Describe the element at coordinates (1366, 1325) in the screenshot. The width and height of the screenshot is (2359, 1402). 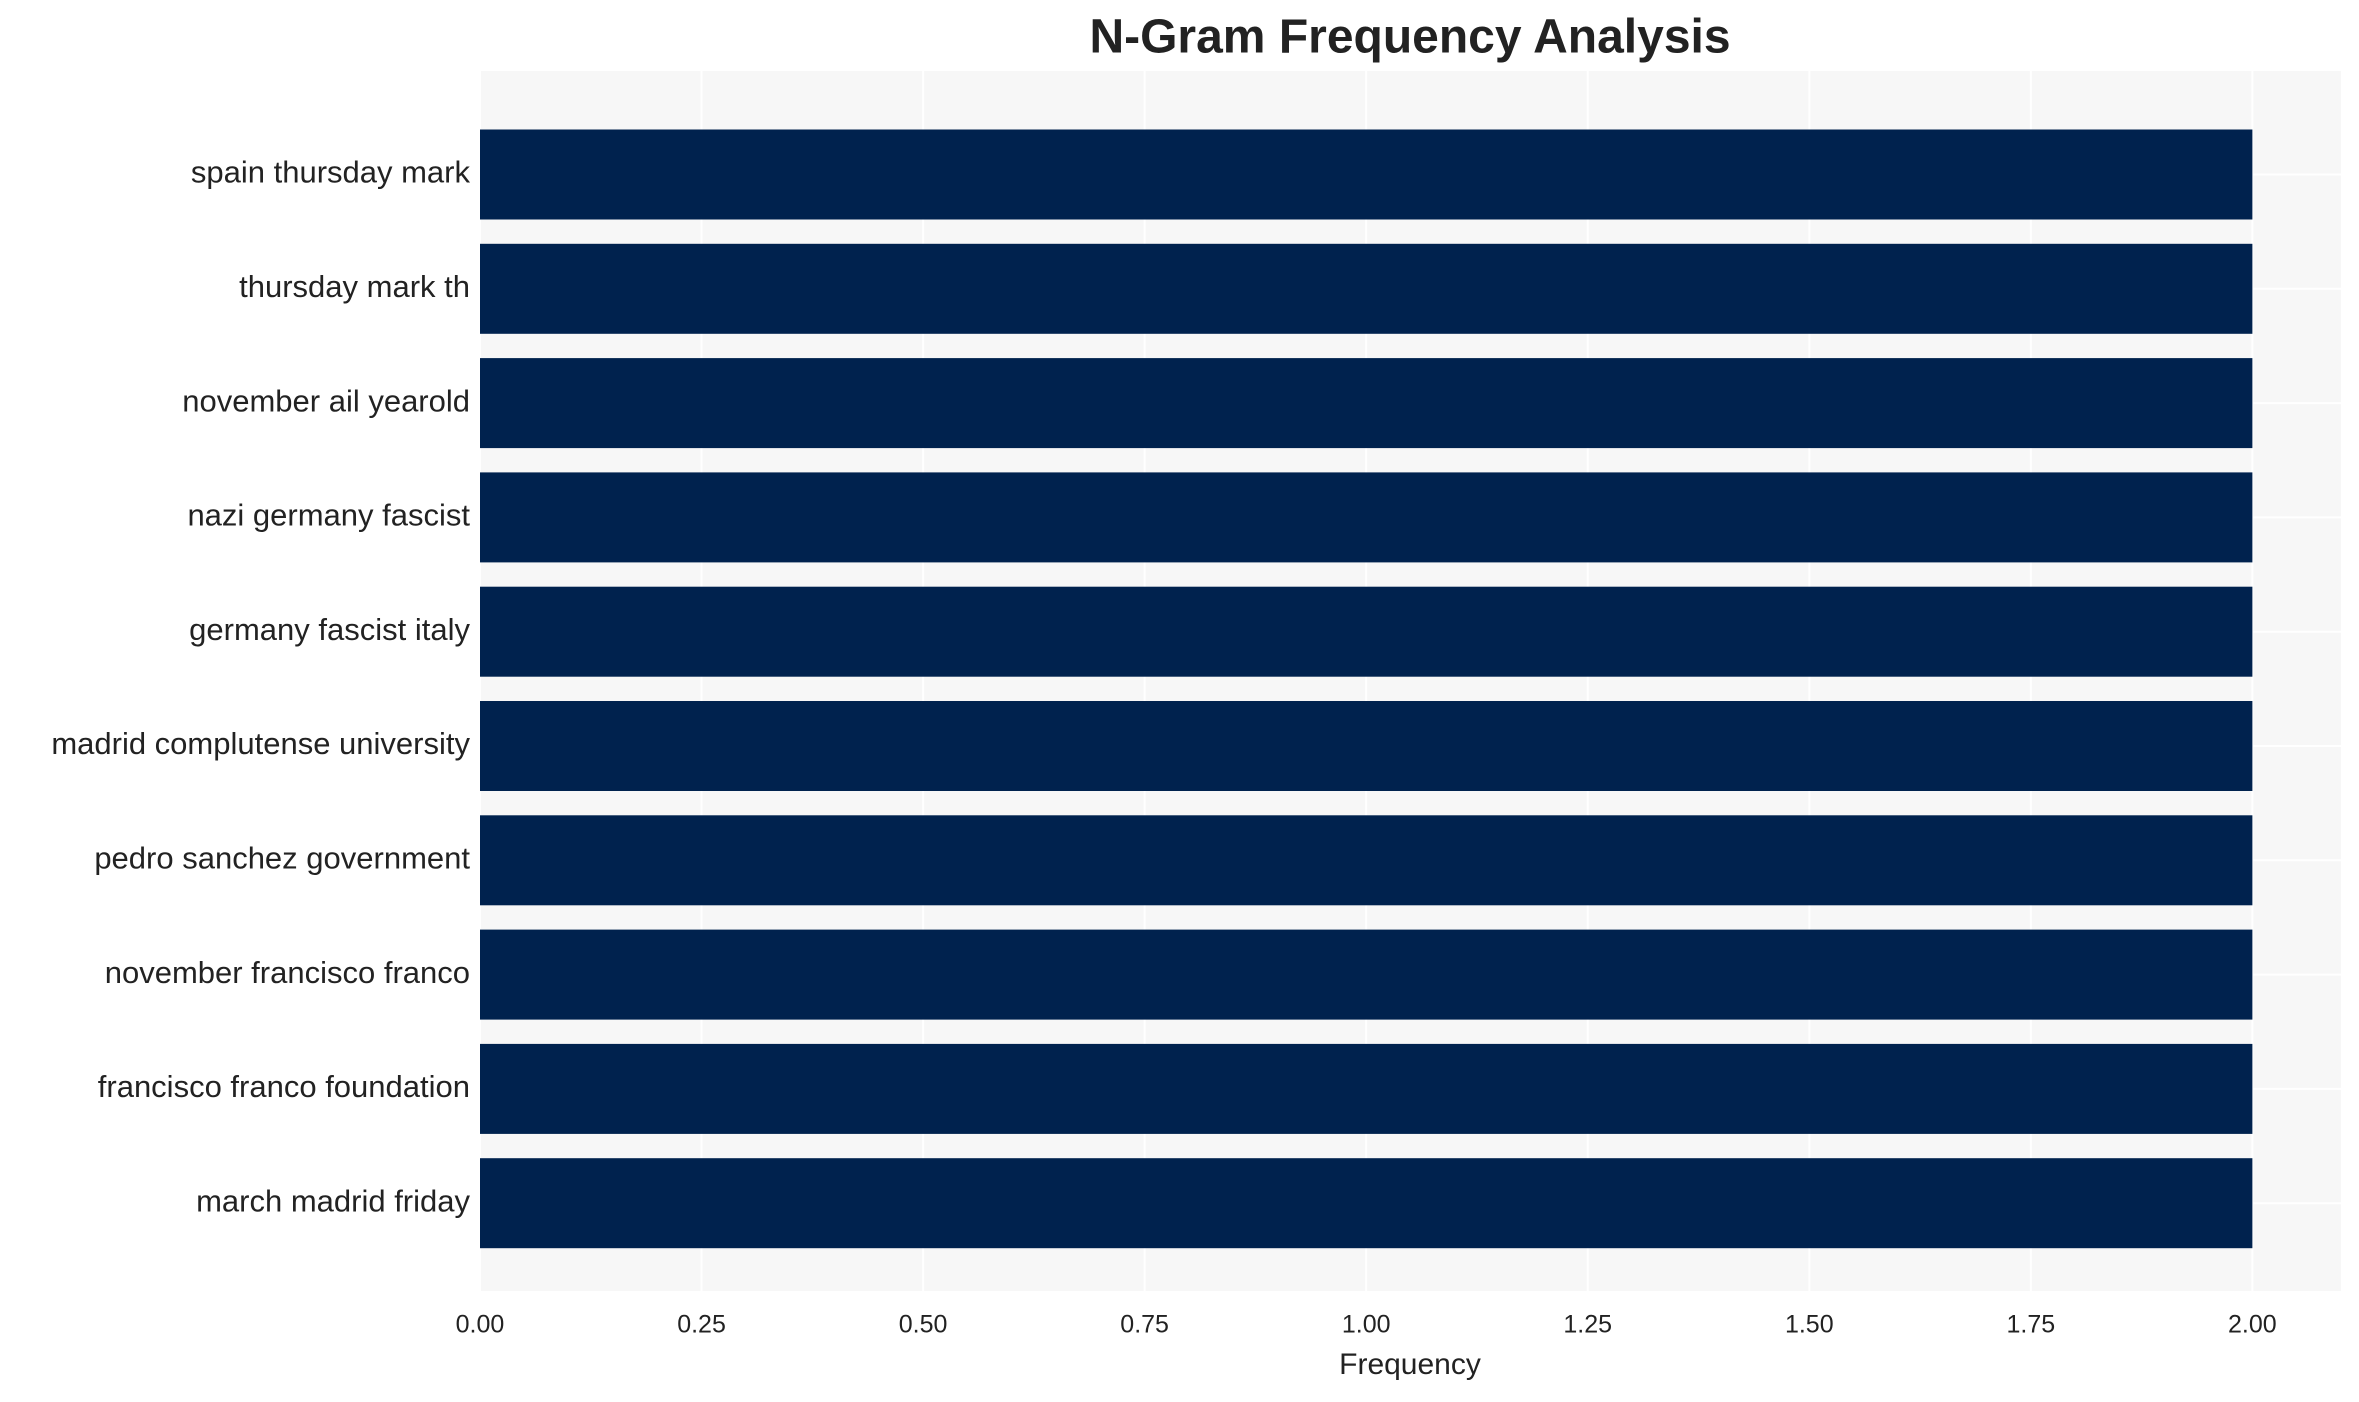
I see `x-tick-label: 1.00` at that location.